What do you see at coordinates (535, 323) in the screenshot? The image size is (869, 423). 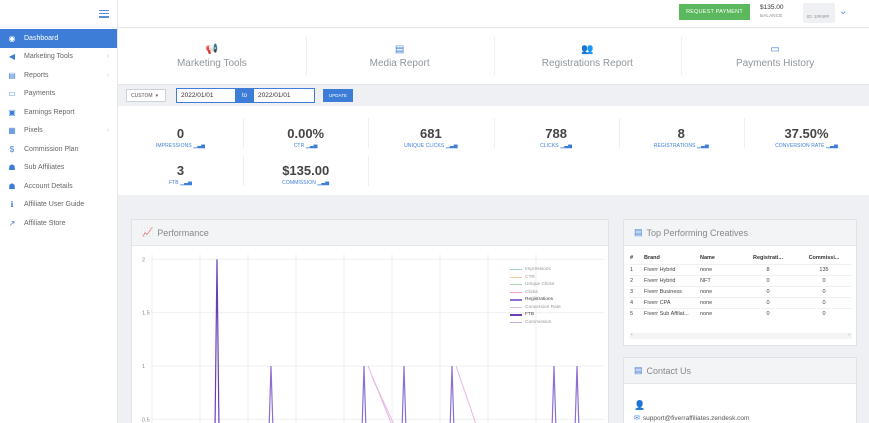 I see `legend-item: Commission` at bounding box center [535, 323].